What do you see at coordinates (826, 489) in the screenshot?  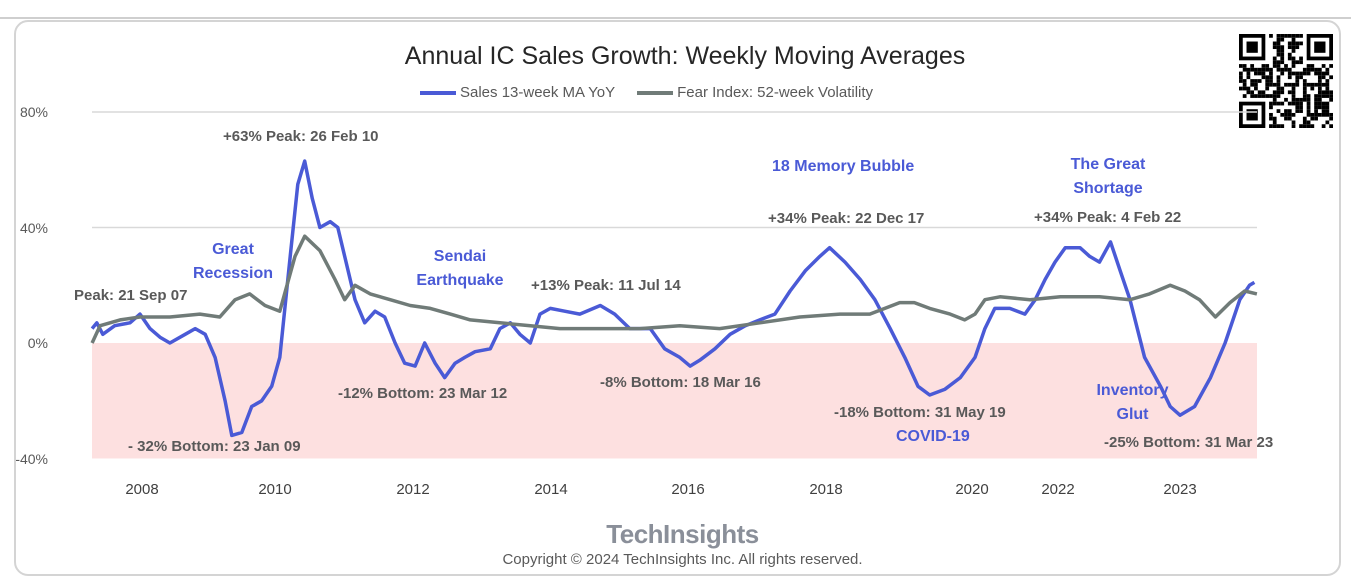 I see `x-tick-label: 2018` at bounding box center [826, 489].